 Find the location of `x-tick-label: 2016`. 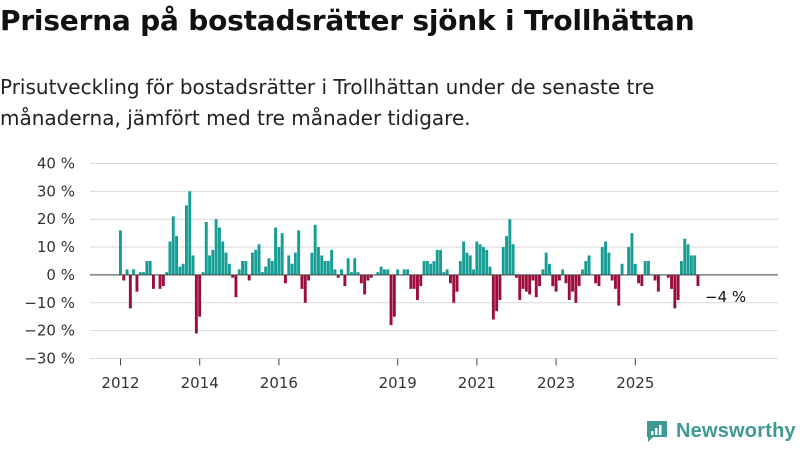

x-tick-label: 2016 is located at coordinates (279, 383).